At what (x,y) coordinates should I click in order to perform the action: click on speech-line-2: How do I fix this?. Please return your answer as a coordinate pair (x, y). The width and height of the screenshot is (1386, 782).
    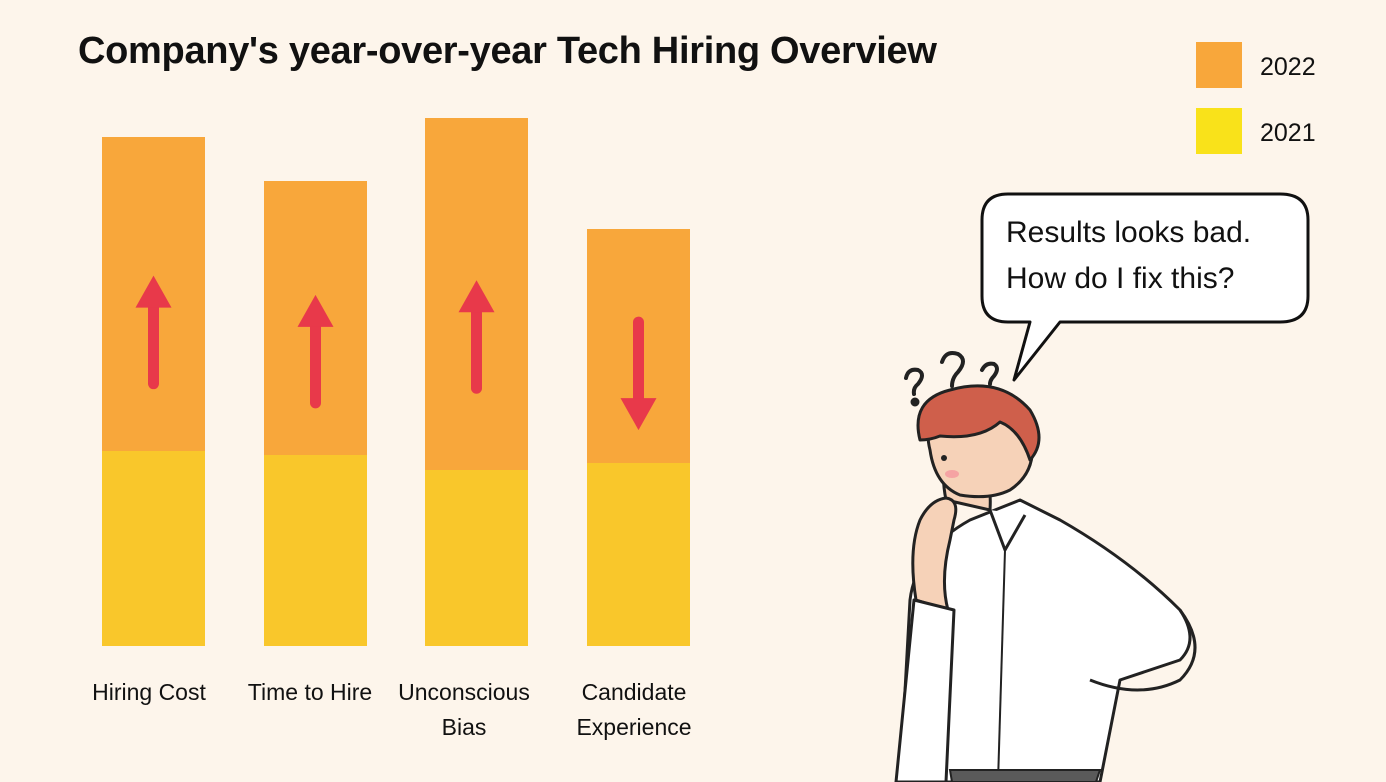
    Looking at the image, I should click on (1120, 278).